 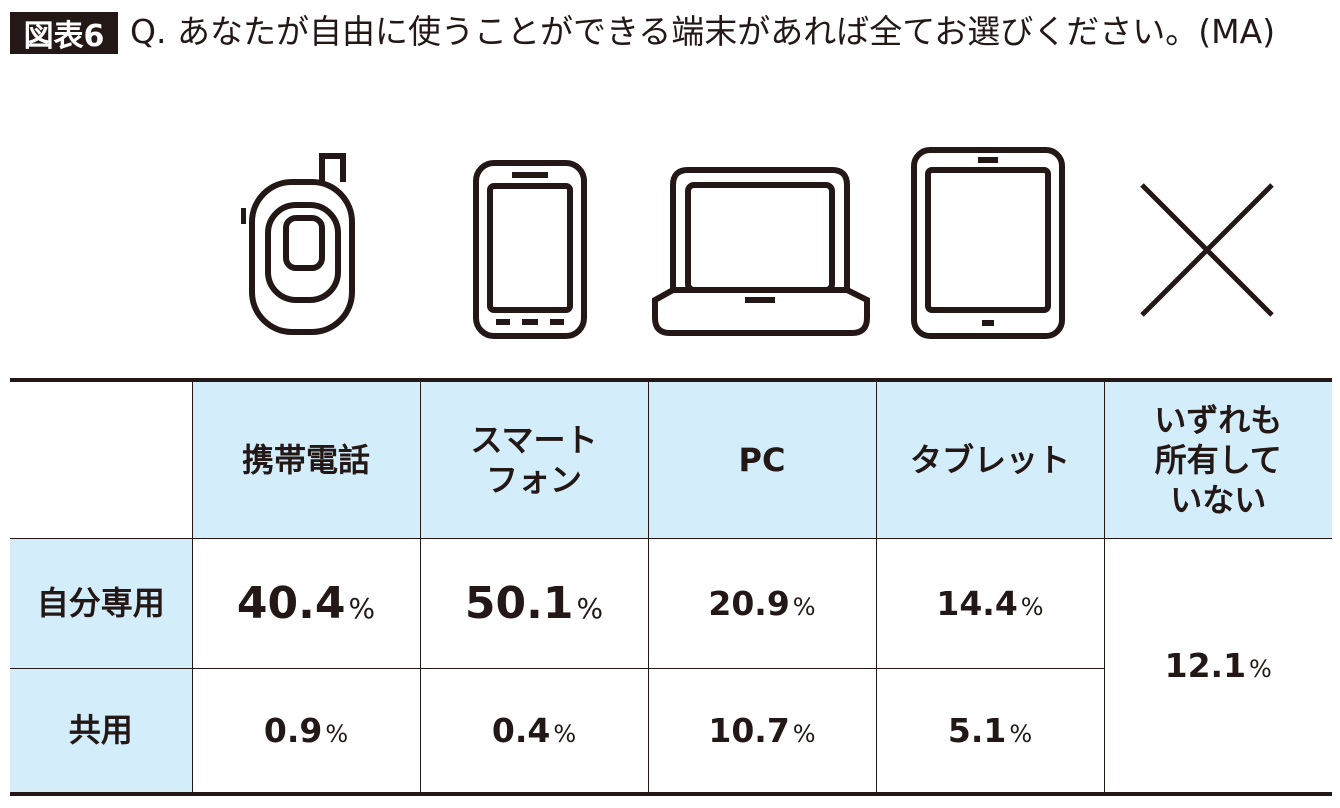 I want to click on col-header-none: いずれも 所有して いない, so click(x=1217, y=459).